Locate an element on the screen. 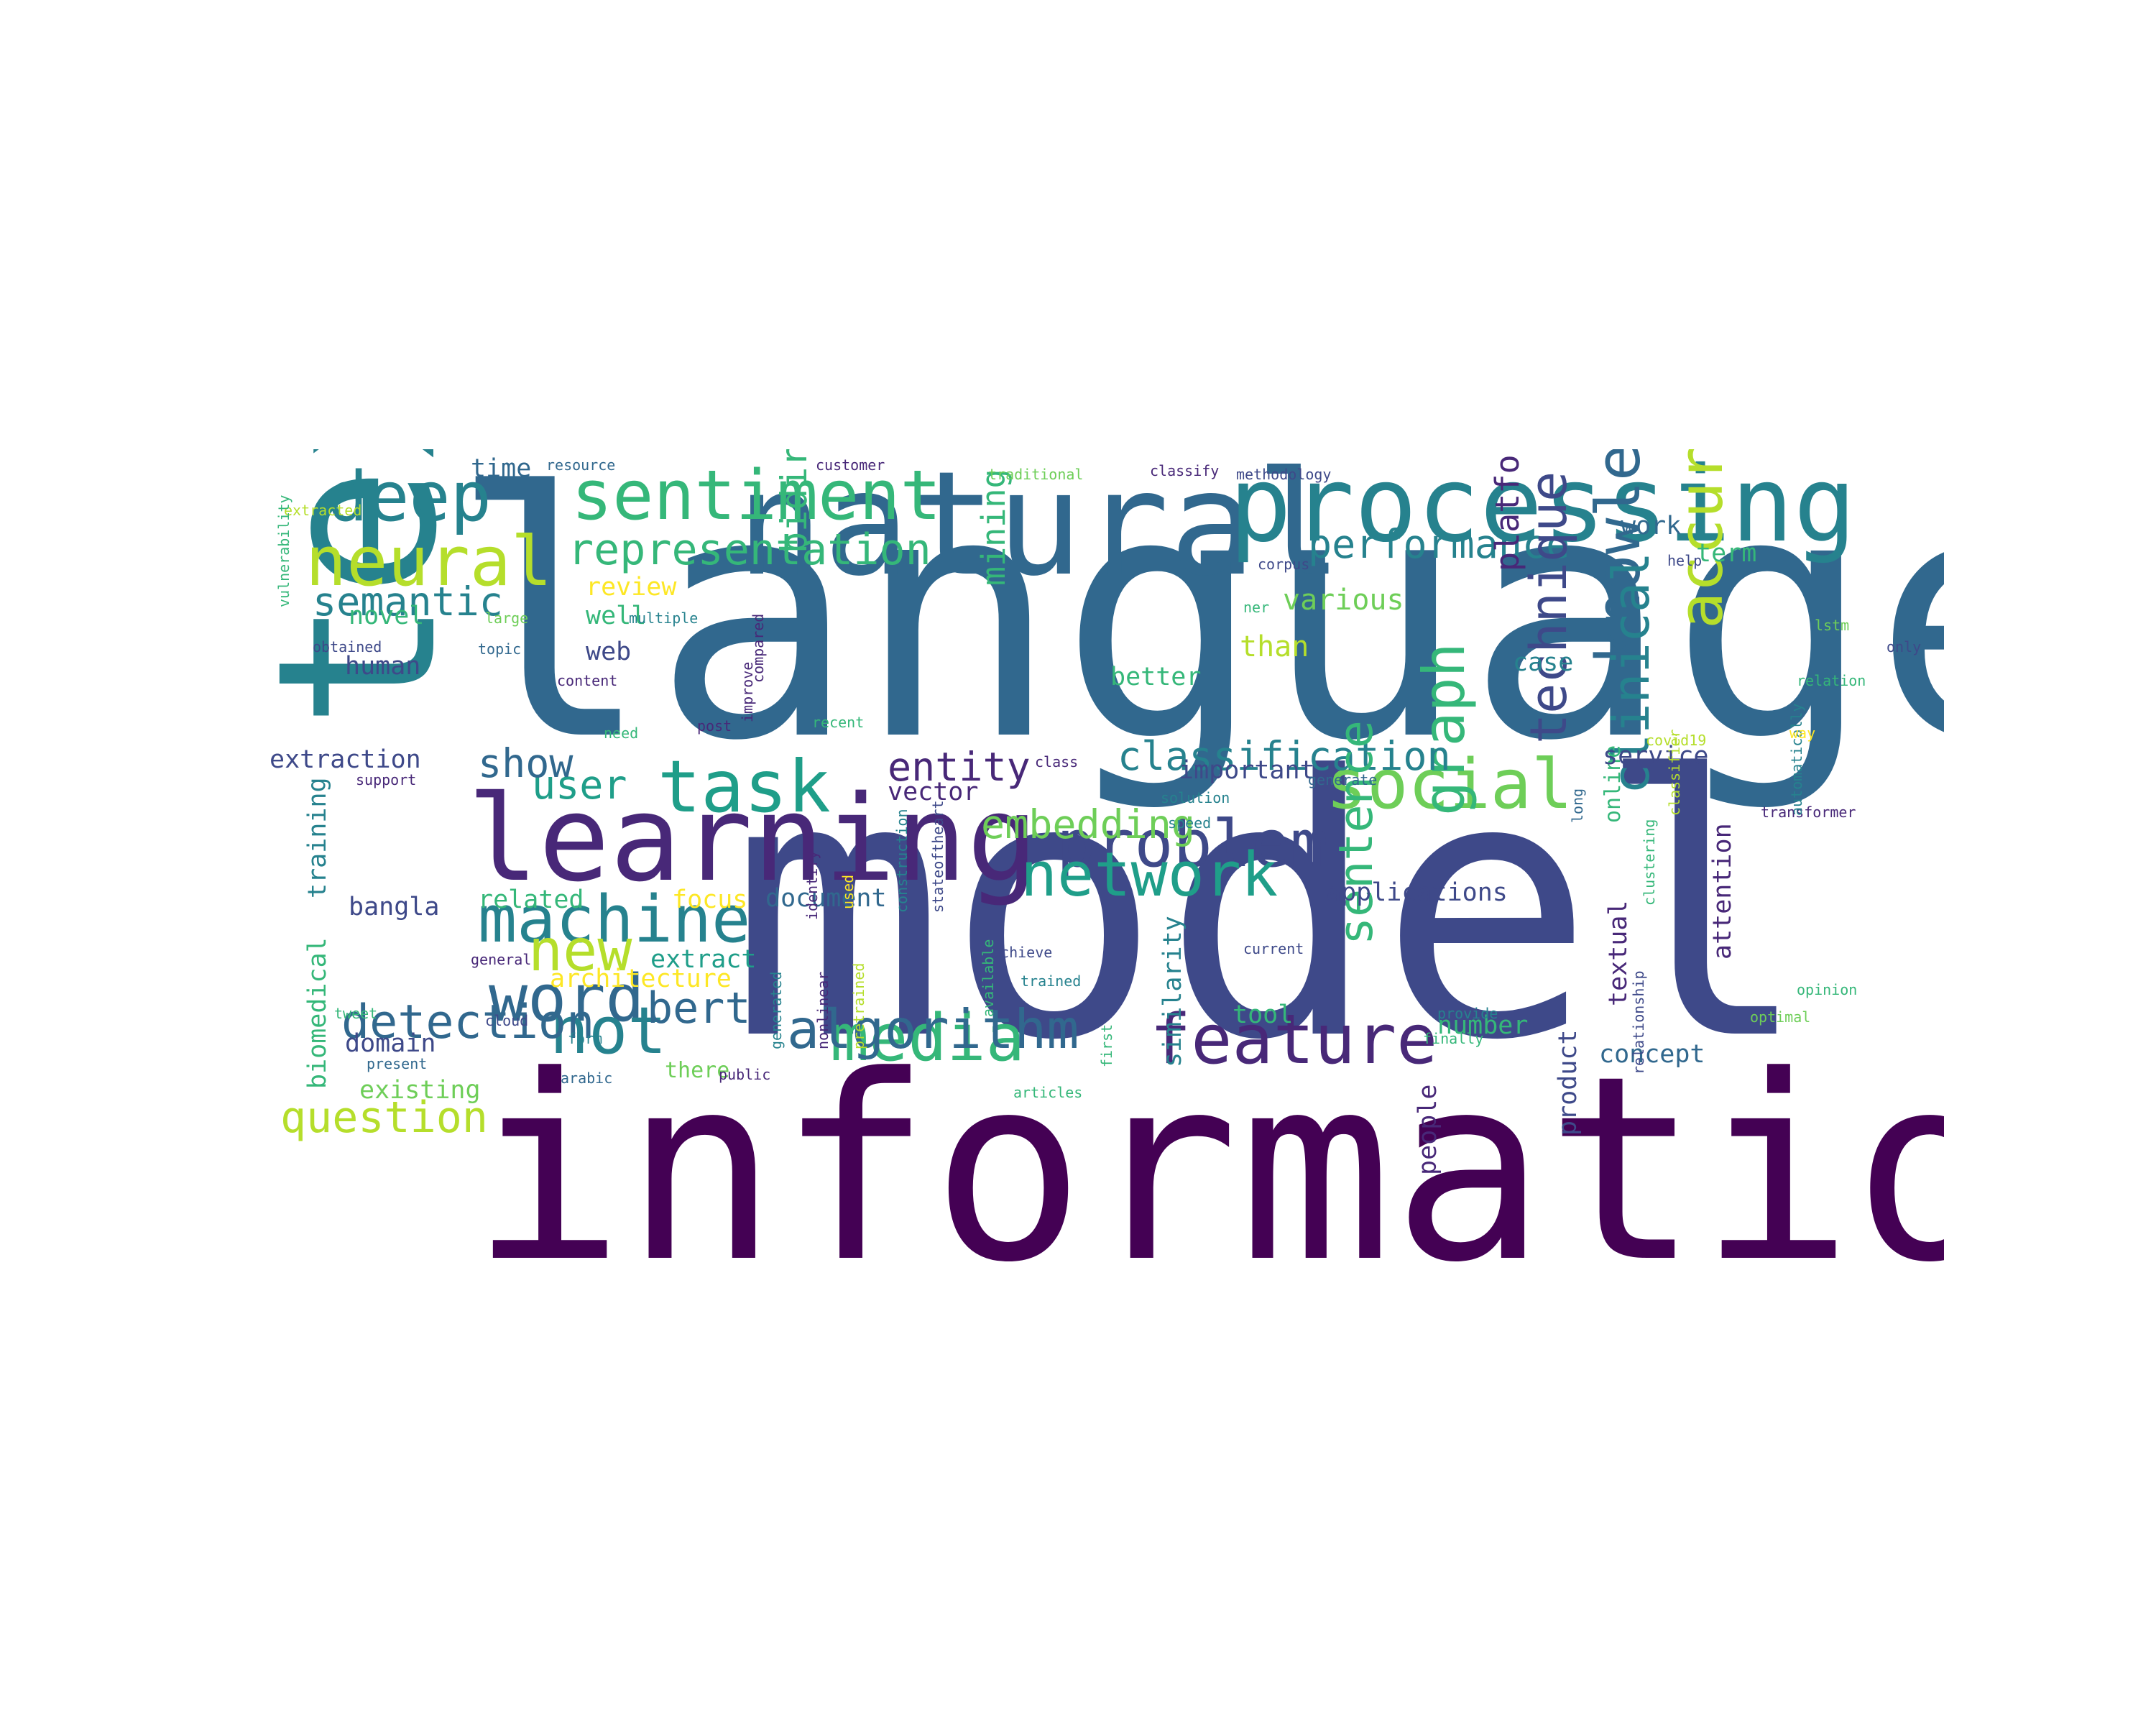 The height and width of the screenshot is (1725, 2156). cloud-word: feature is located at coordinates (1294, 1040).